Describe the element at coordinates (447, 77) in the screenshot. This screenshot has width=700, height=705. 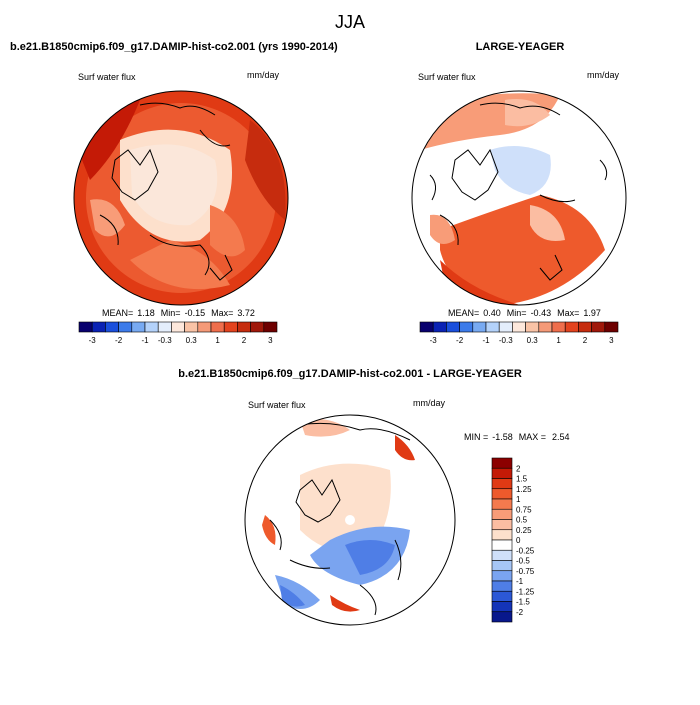
I see `panel-b-variable-label: Surf water flux` at that location.